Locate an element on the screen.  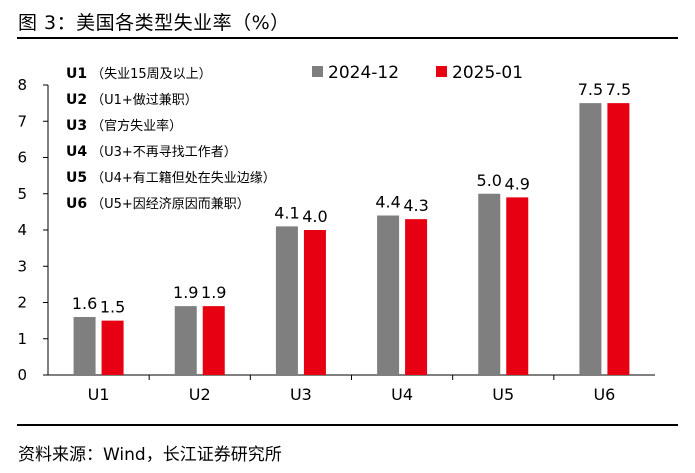
note-code: U5 is located at coordinates (76, 178).